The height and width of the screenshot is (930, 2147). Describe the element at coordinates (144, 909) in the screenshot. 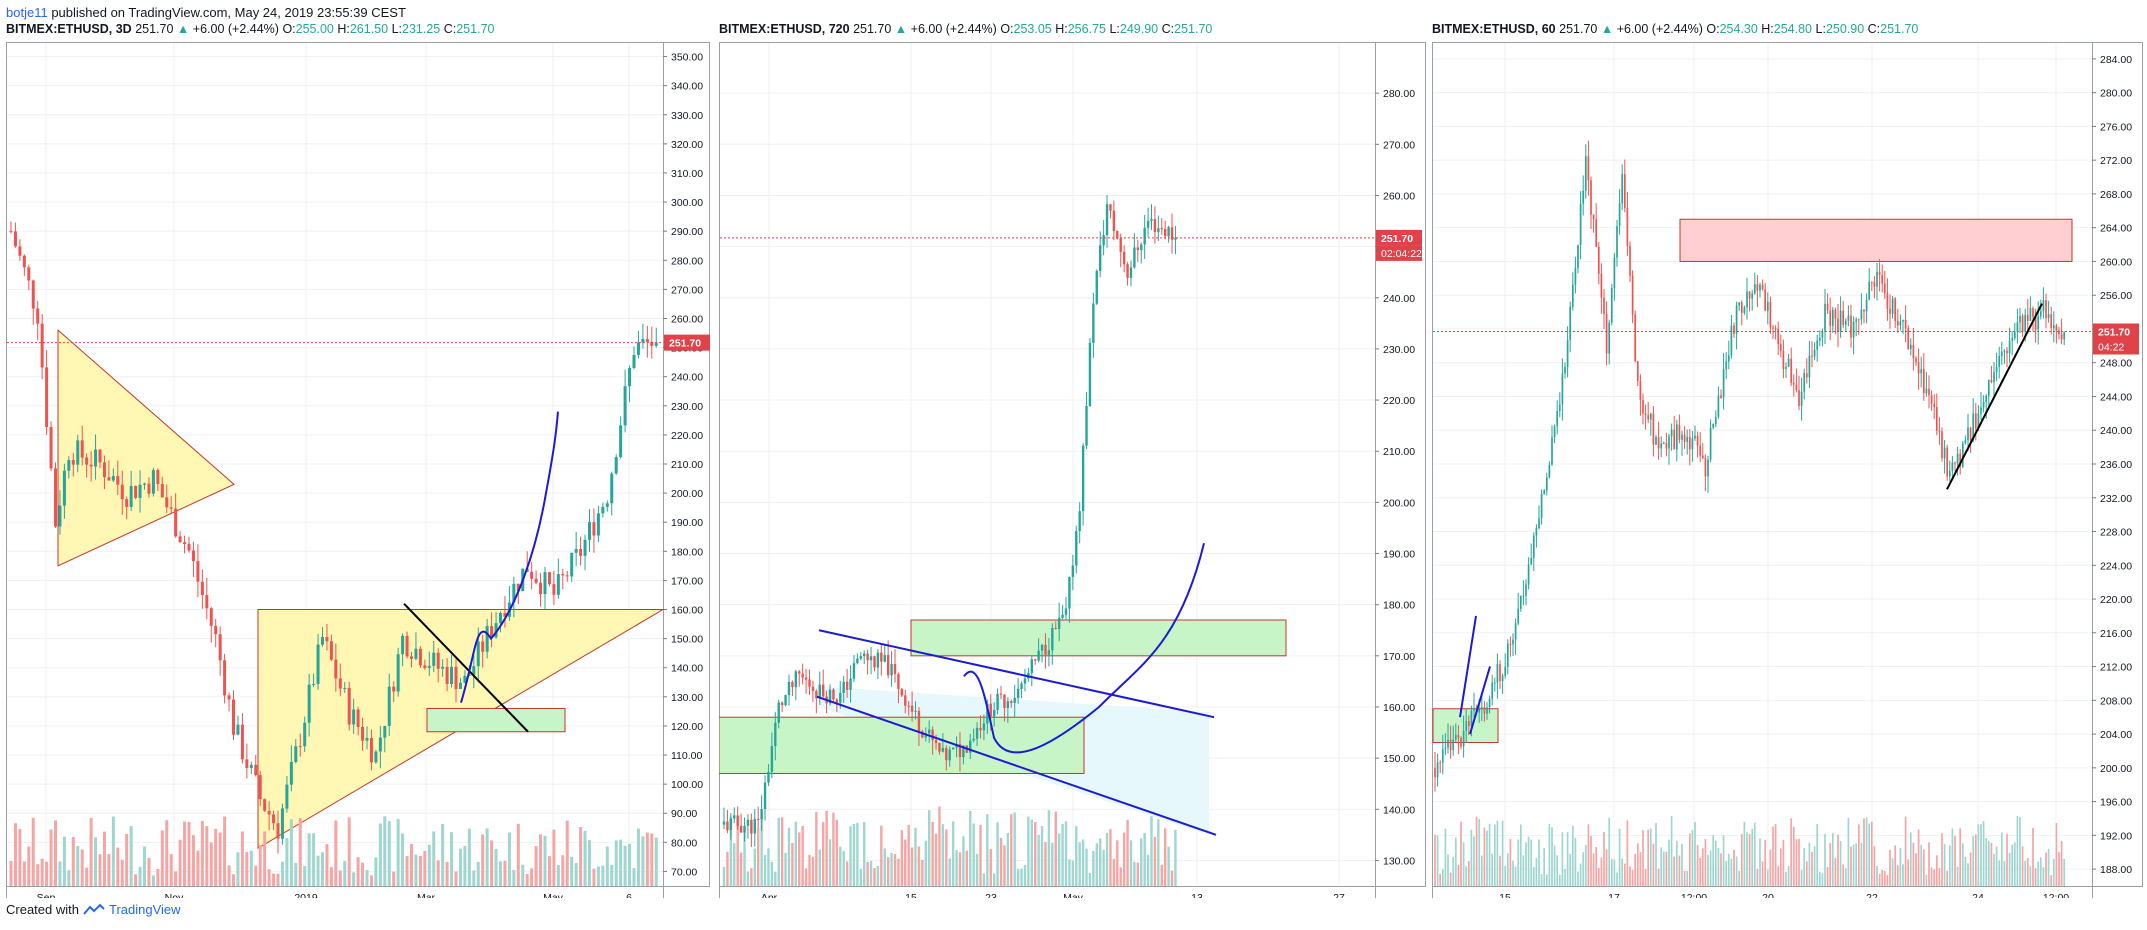

I see `tradingview-link: TradingView` at that location.